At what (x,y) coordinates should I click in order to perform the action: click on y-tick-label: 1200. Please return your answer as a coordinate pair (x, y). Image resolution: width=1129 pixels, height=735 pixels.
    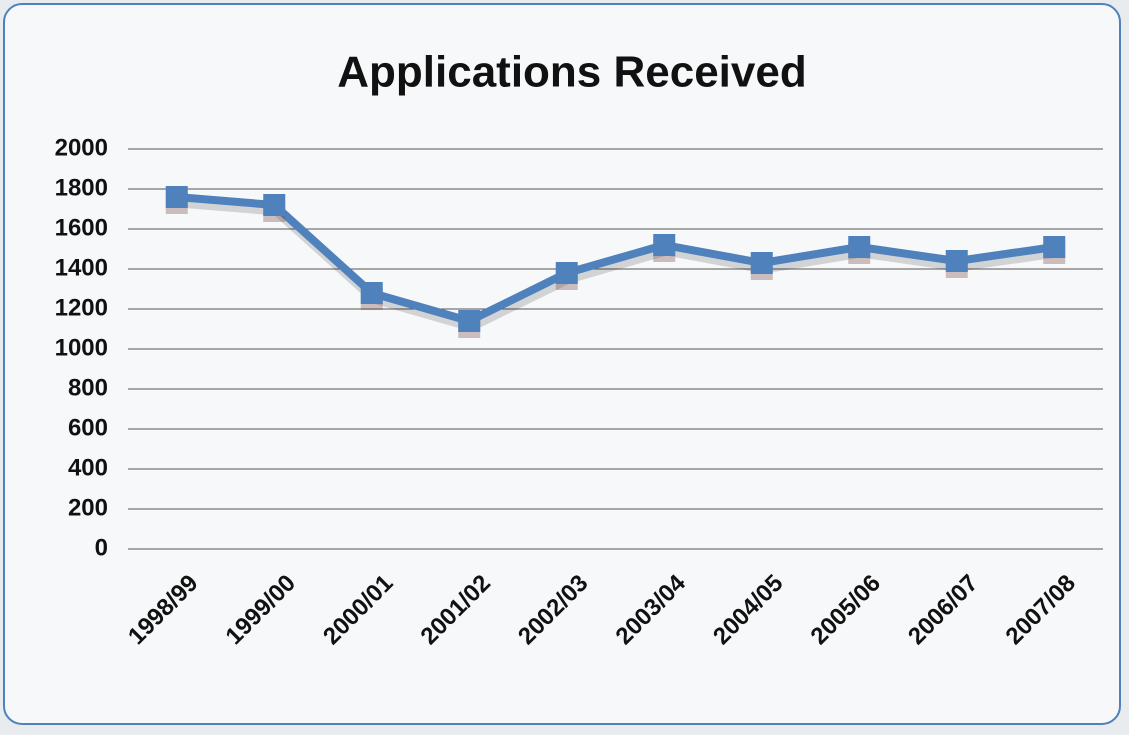
    Looking at the image, I should click on (81, 307).